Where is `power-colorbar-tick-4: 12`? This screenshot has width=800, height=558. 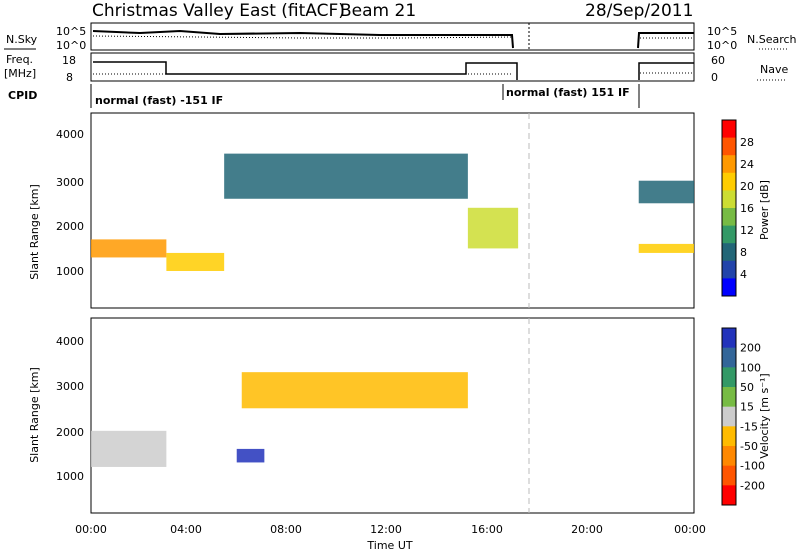 power-colorbar-tick-4: 12 is located at coordinates (747, 230).